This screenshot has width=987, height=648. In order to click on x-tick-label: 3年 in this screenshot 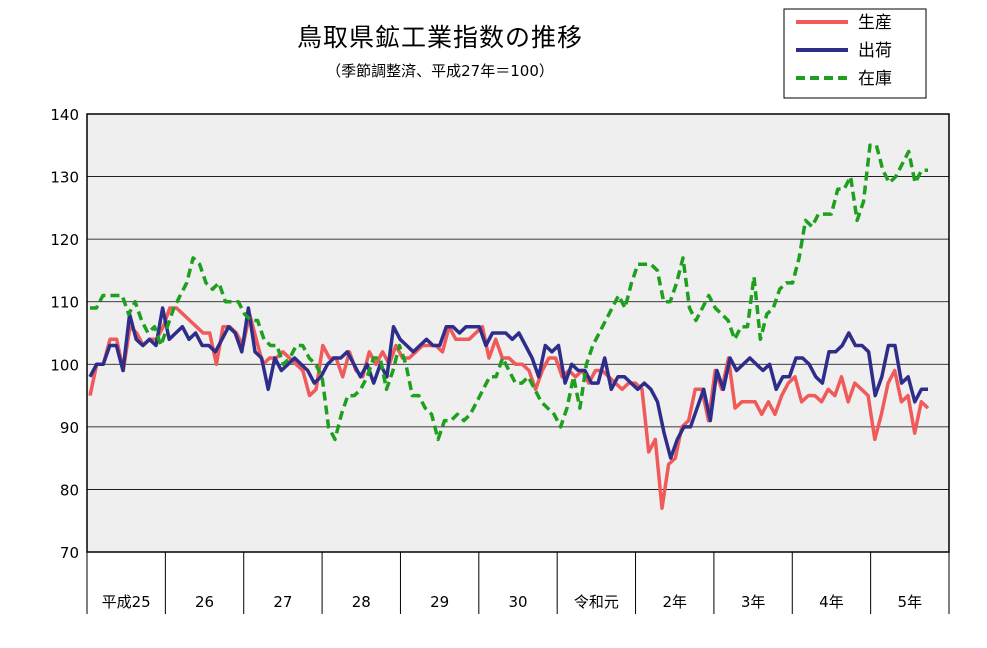, I will do `click(753, 602)`.